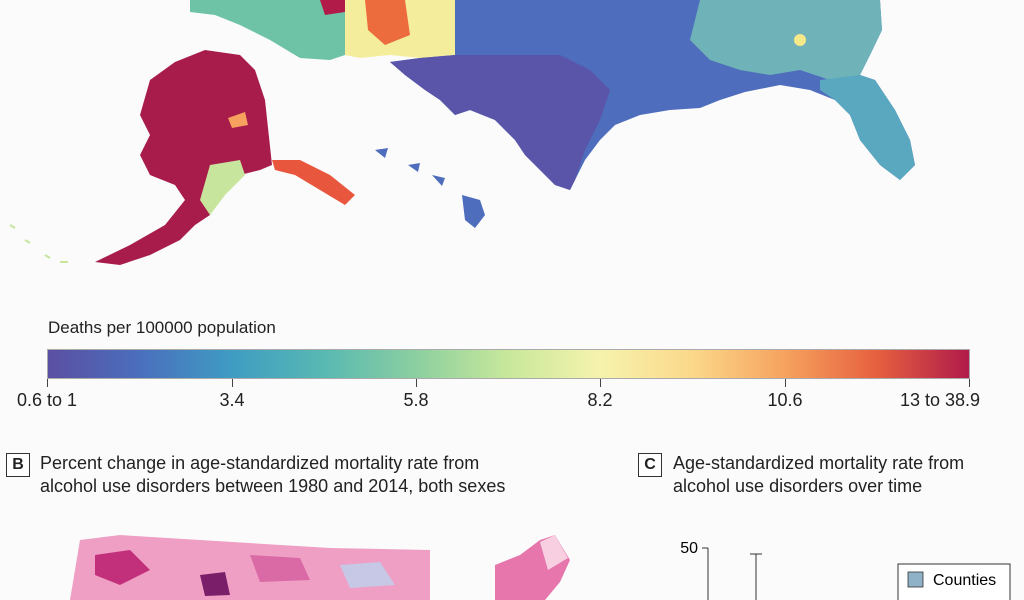 The image size is (1024, 600). I want to click on region-alaska-spot, so click(238, 120).